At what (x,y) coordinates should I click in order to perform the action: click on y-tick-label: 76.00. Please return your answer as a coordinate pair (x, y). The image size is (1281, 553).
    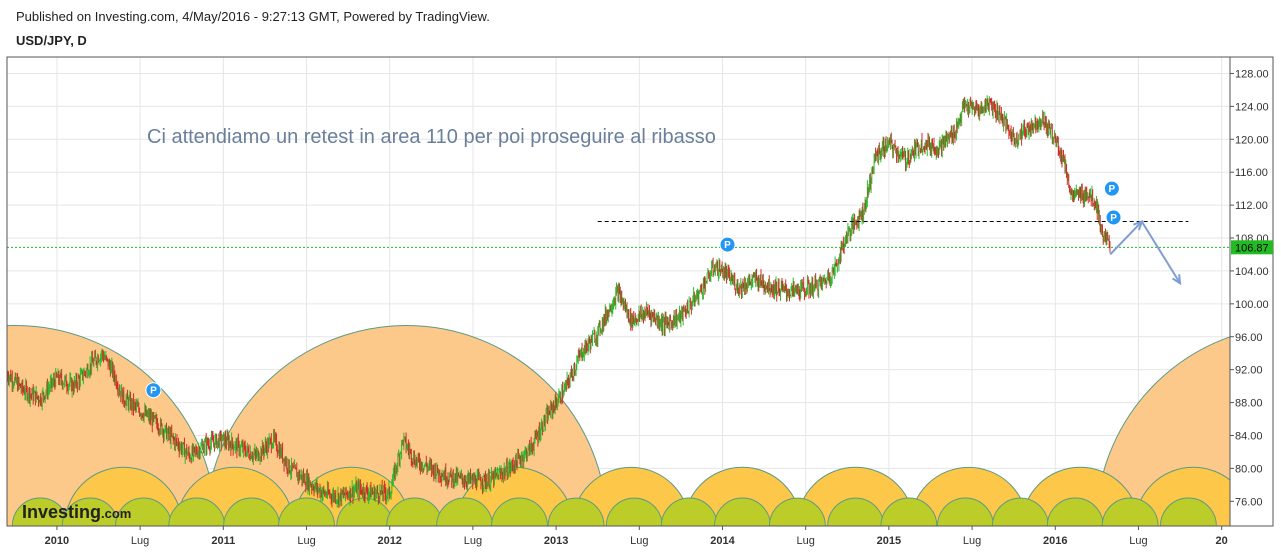
    Looking at the image, I should click on (1249, 502).